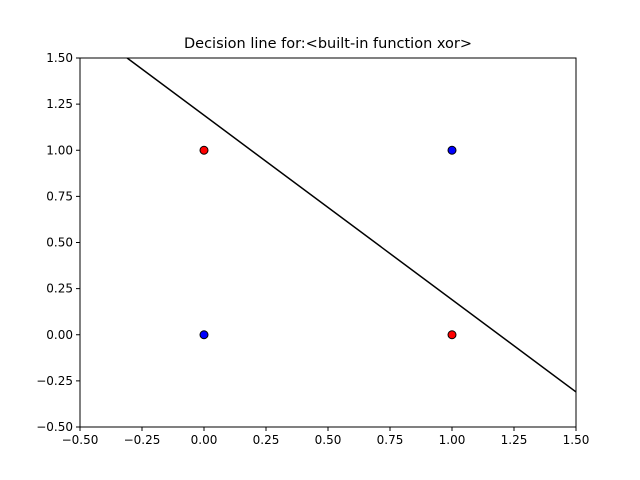 This screenshot has height=480, width=640. Describe the element at coordinates (576, 440) in the screenshot. I see `x-tick-label: 1.50` at that location.